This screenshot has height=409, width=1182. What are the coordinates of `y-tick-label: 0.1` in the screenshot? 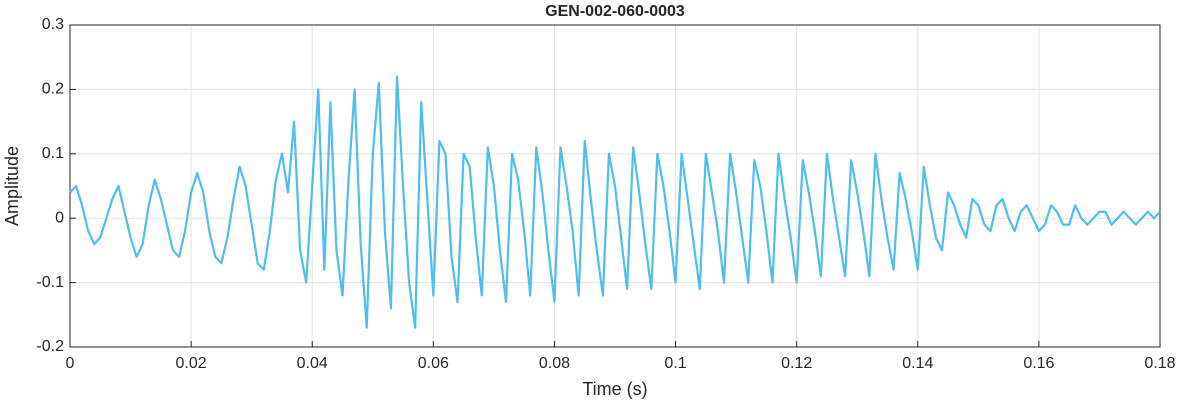 It's located at (53, 153).